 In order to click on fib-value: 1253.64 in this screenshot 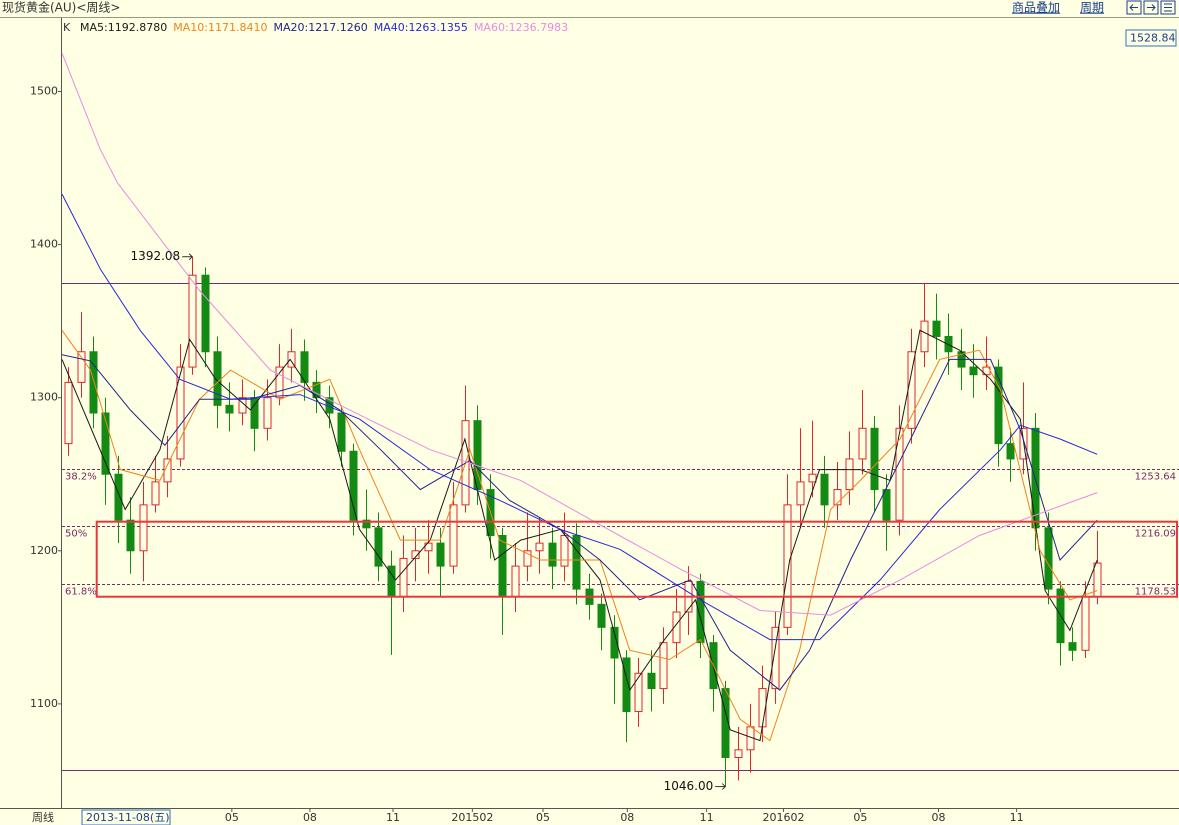, I will do `click(1155, 477)`.